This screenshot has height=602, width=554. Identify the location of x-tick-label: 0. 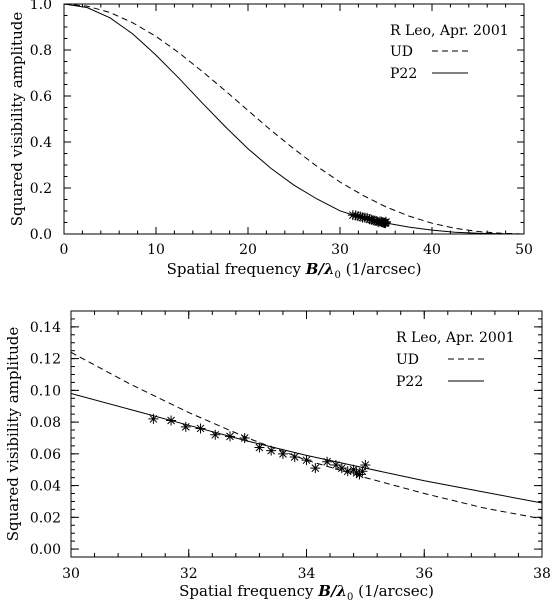
(64, 250).